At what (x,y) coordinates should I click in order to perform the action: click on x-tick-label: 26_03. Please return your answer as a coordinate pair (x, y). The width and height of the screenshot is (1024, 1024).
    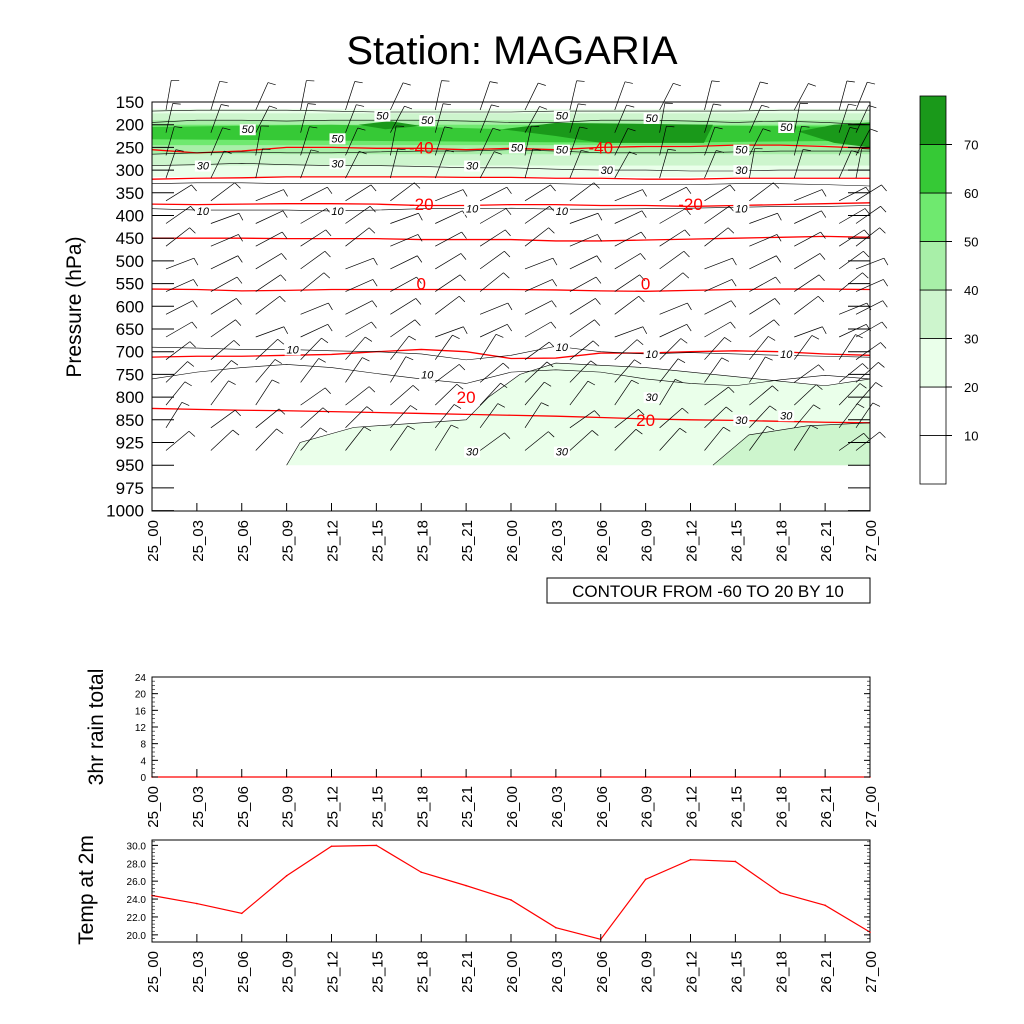
    Looking at the image, I should click on (557, 541).